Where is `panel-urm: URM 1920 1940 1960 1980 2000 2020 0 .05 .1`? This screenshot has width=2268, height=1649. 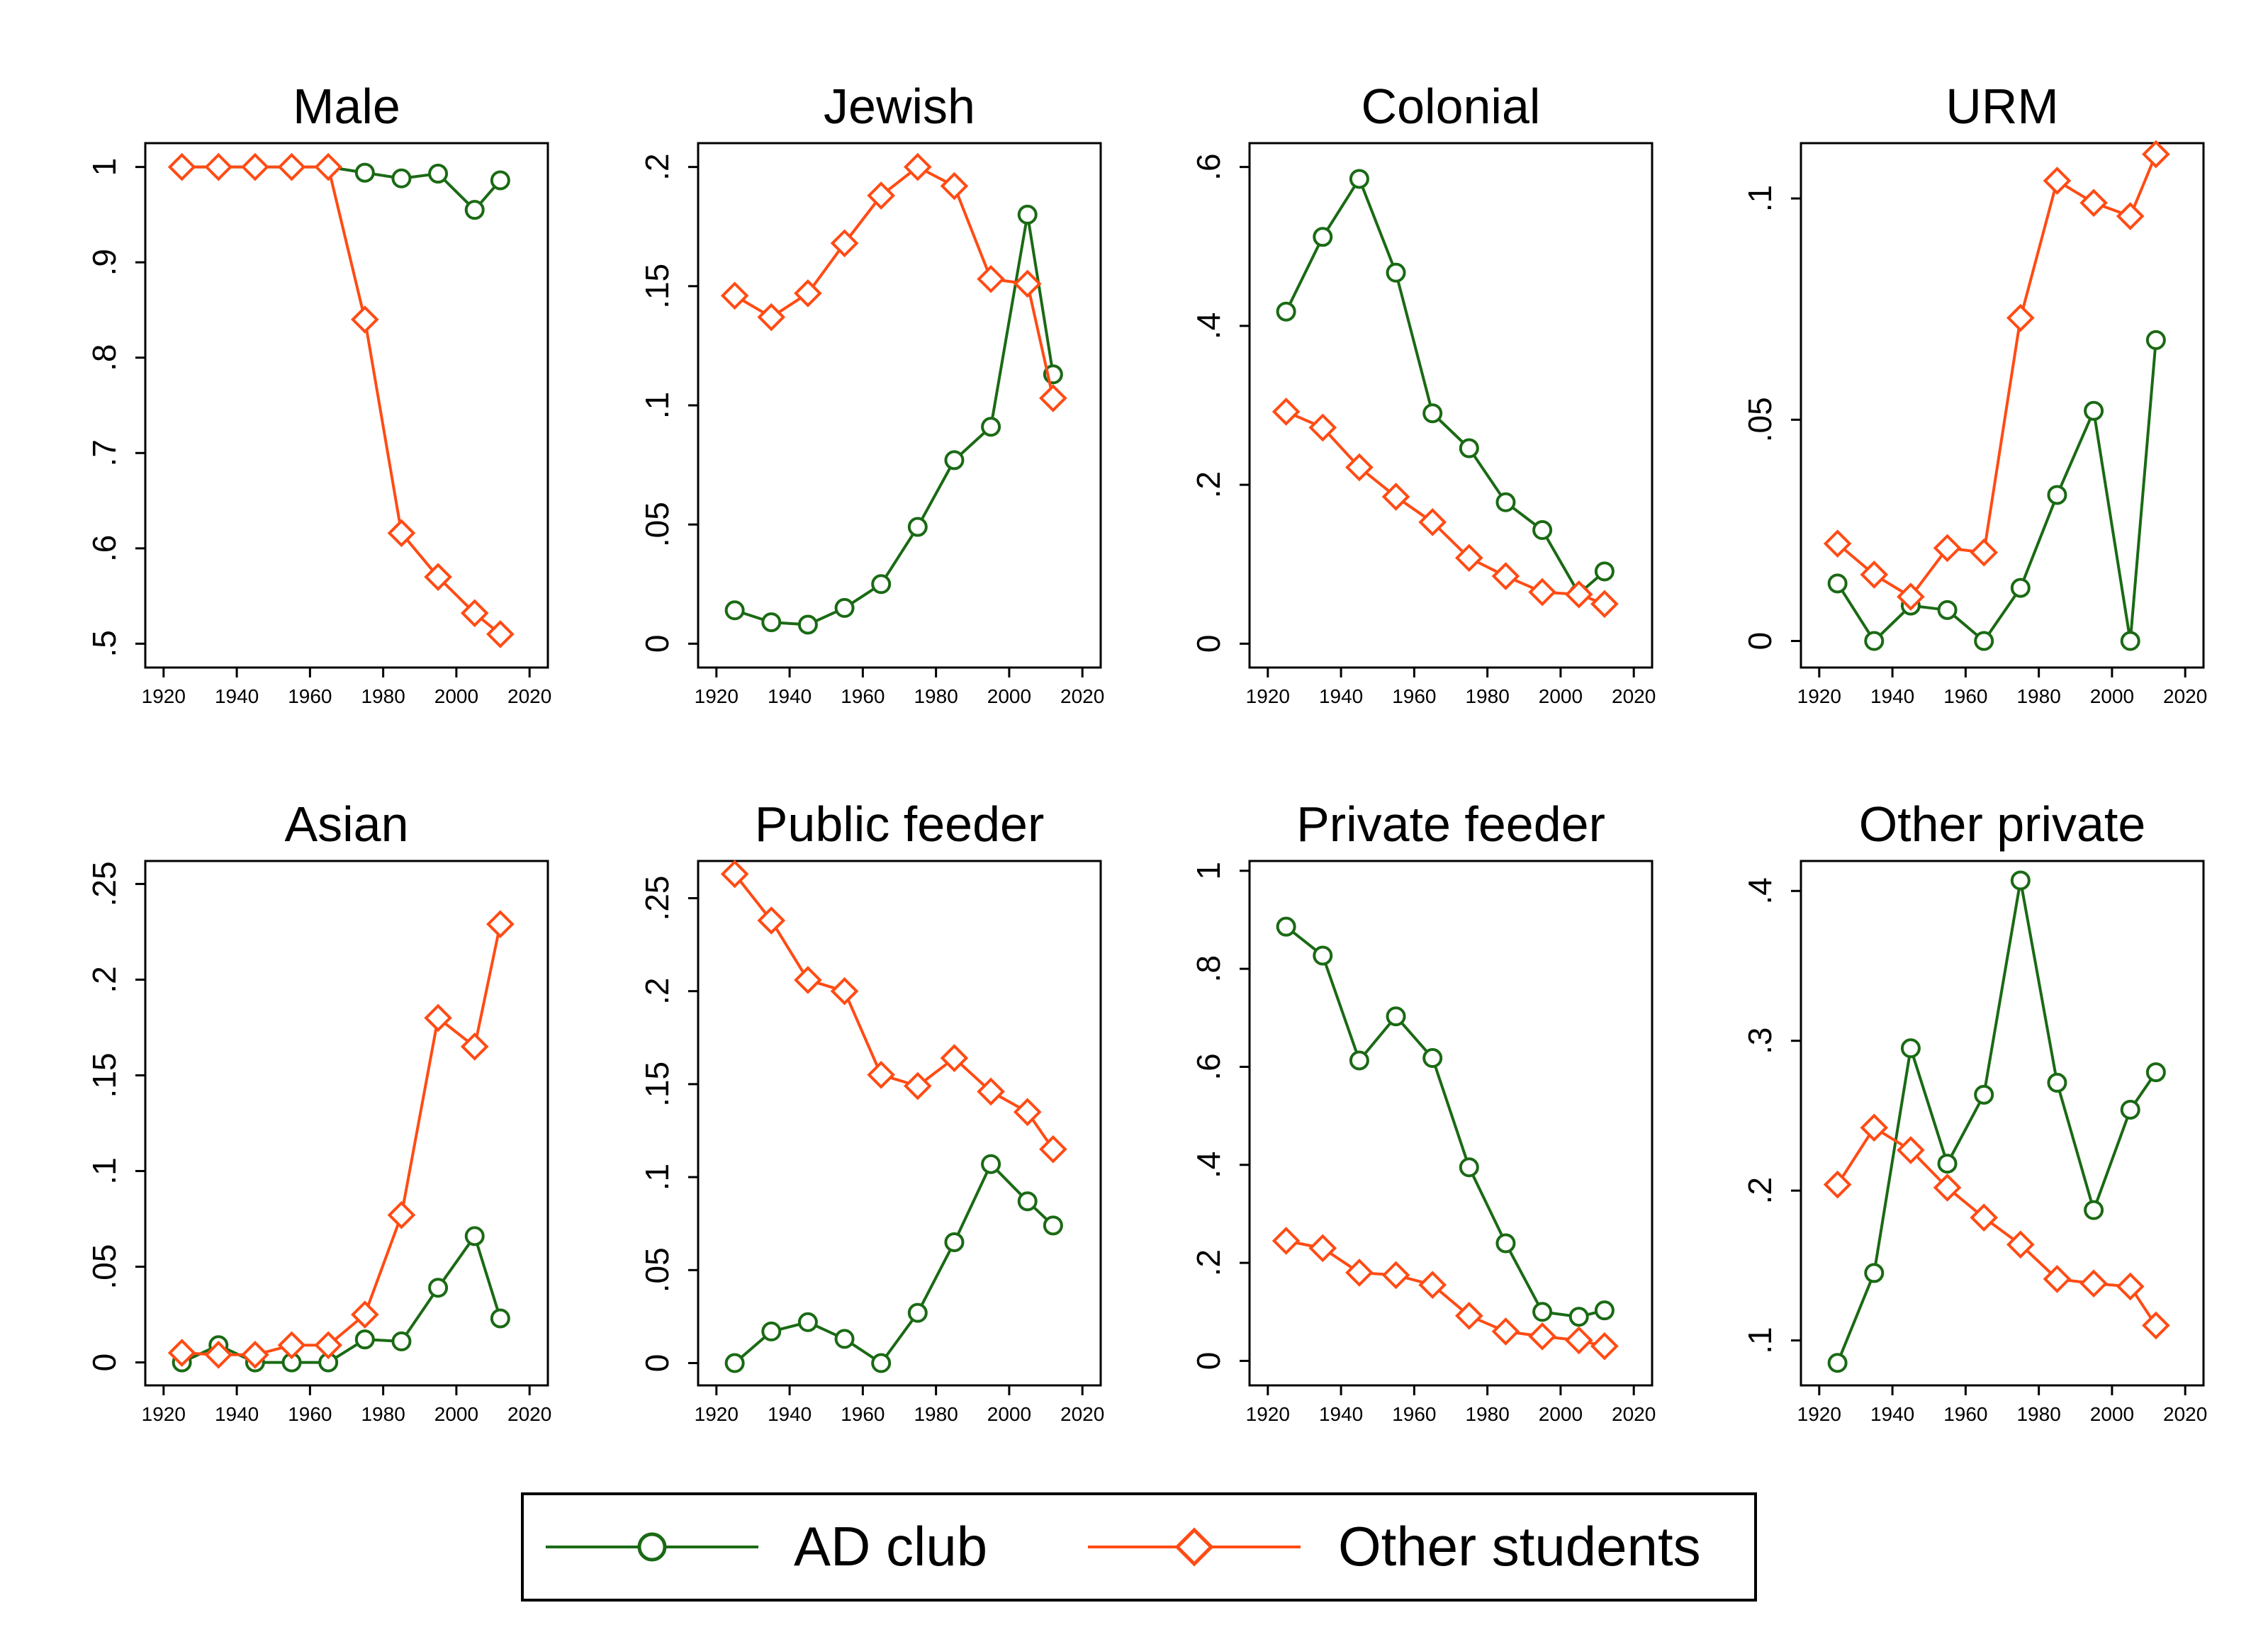
panel-urm: URM 1920 1940 1960 1980 2000 2020 0 .05 .1 is located at coordinates (1974, 393).